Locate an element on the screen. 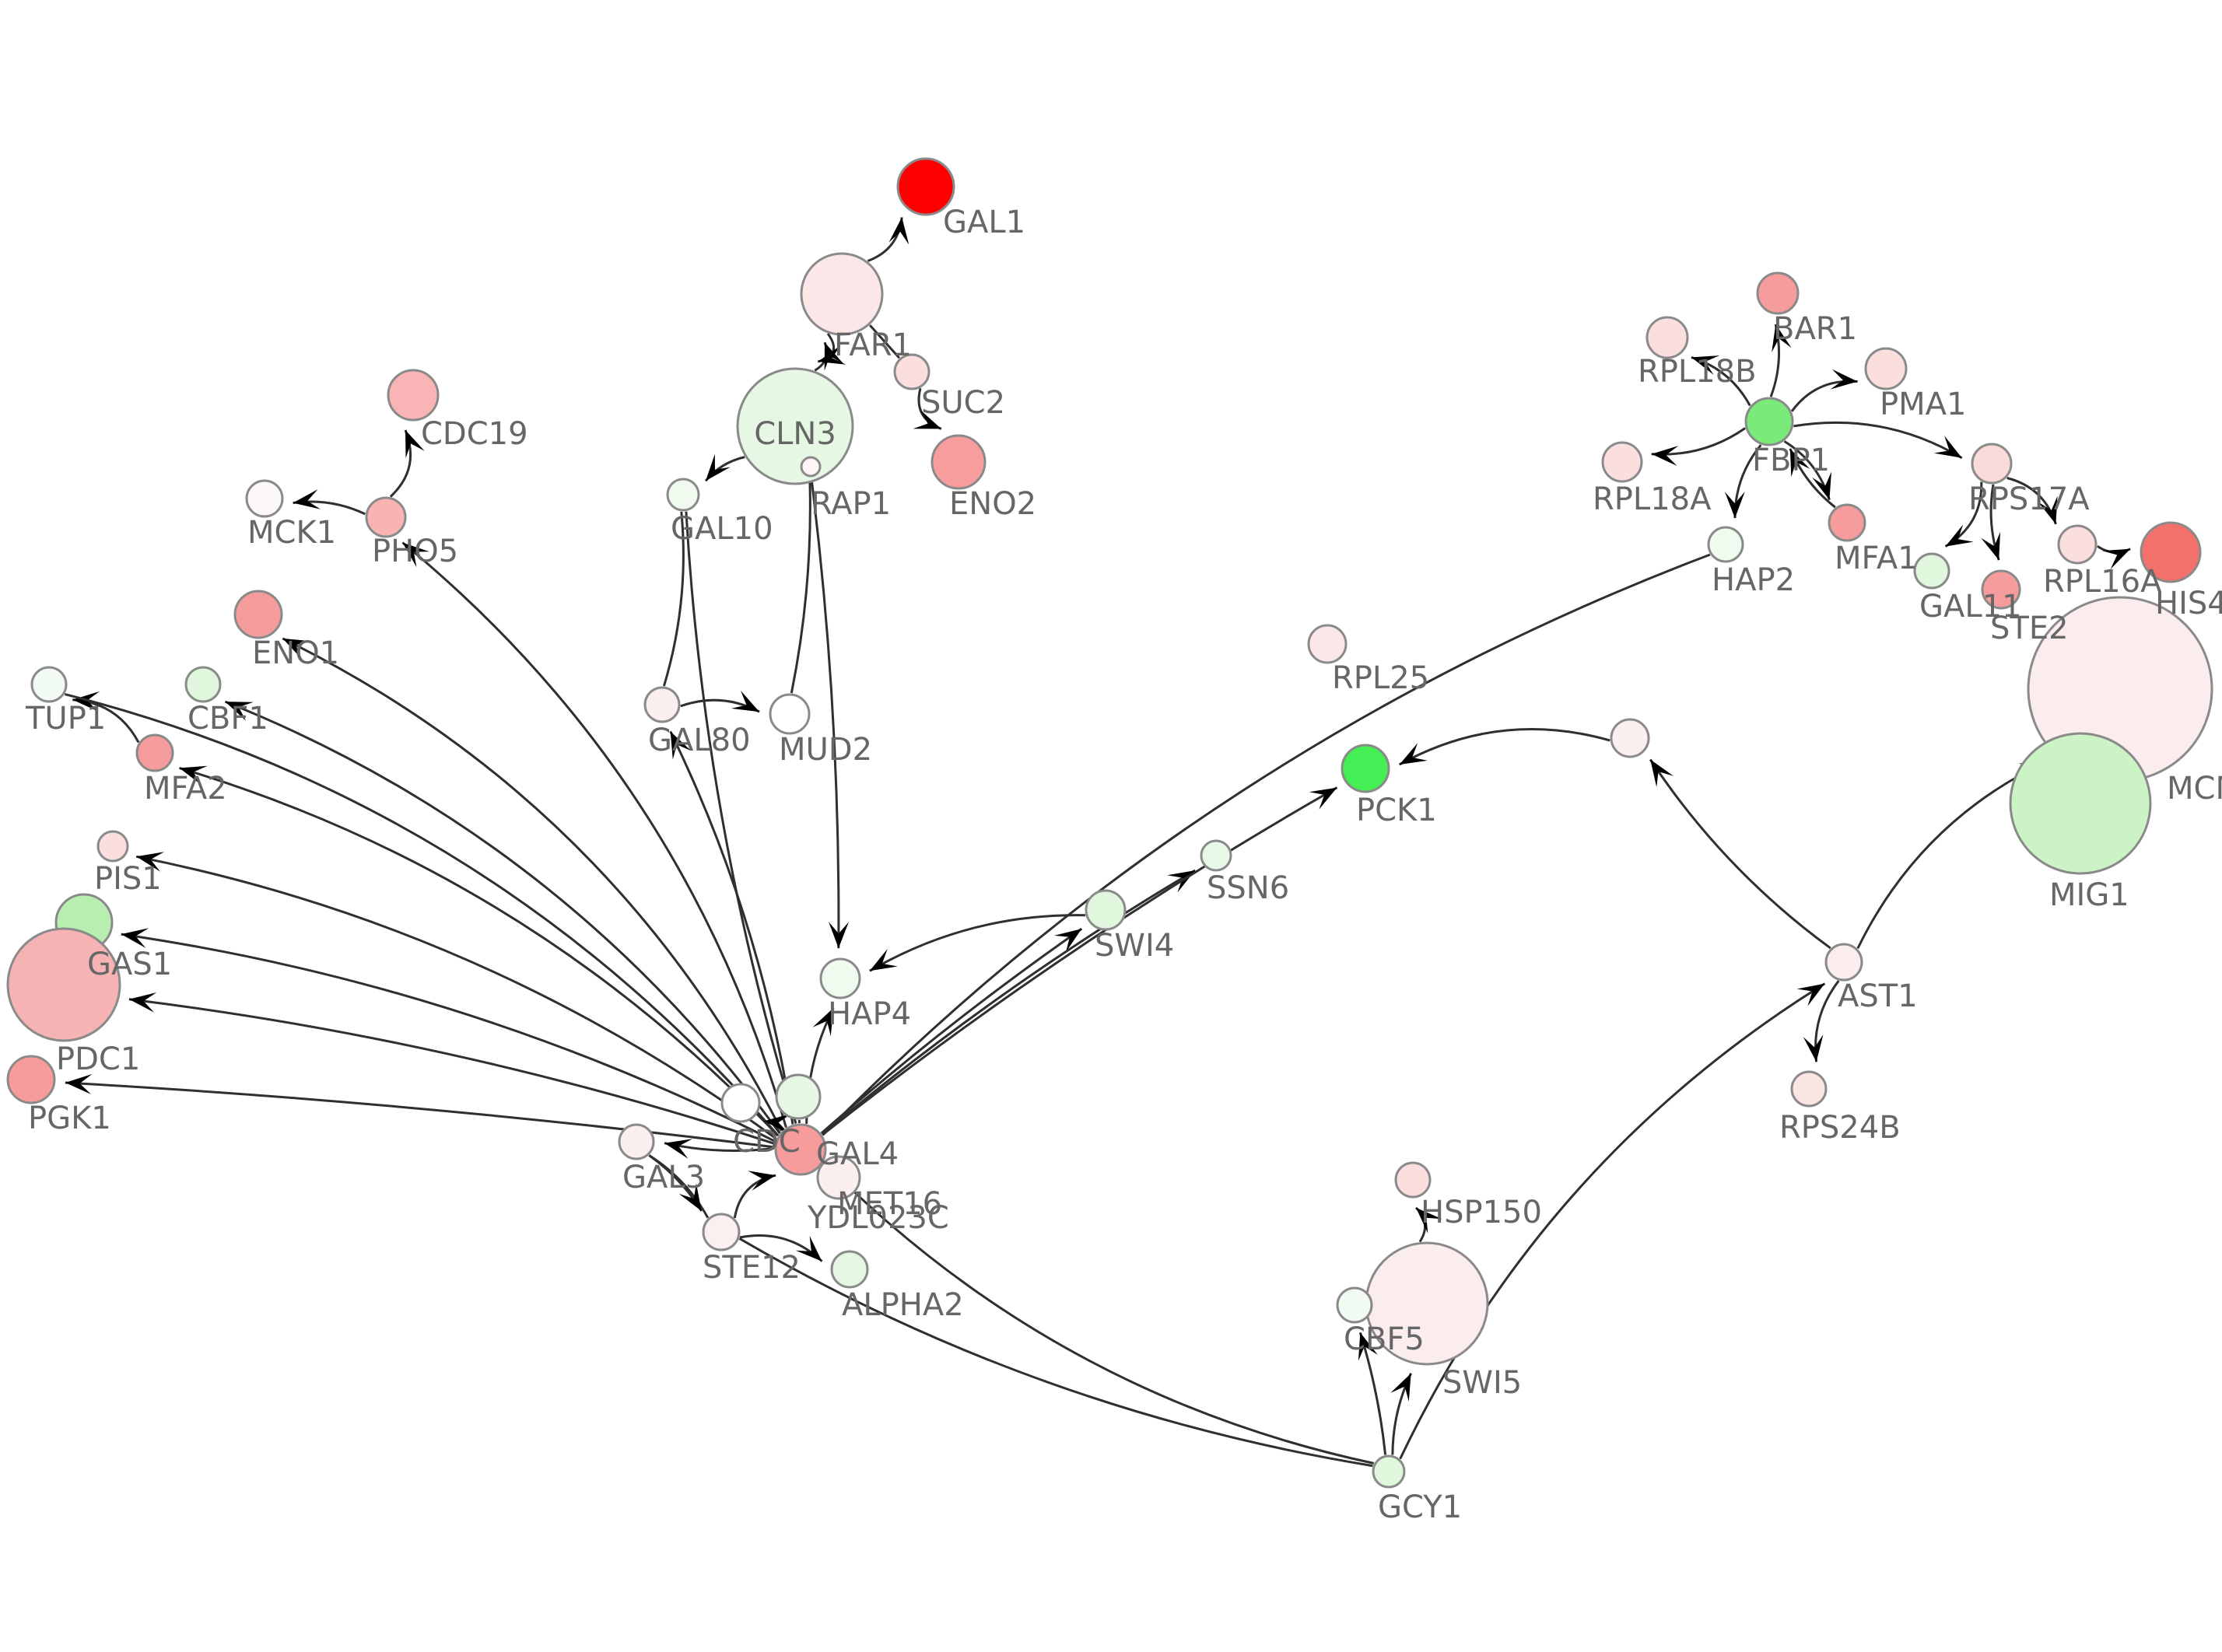 The height and width of the screenshot is (1652, 2222). arrowhead-gcy1-to-swi5 is located at coordinates (1400, 1388).